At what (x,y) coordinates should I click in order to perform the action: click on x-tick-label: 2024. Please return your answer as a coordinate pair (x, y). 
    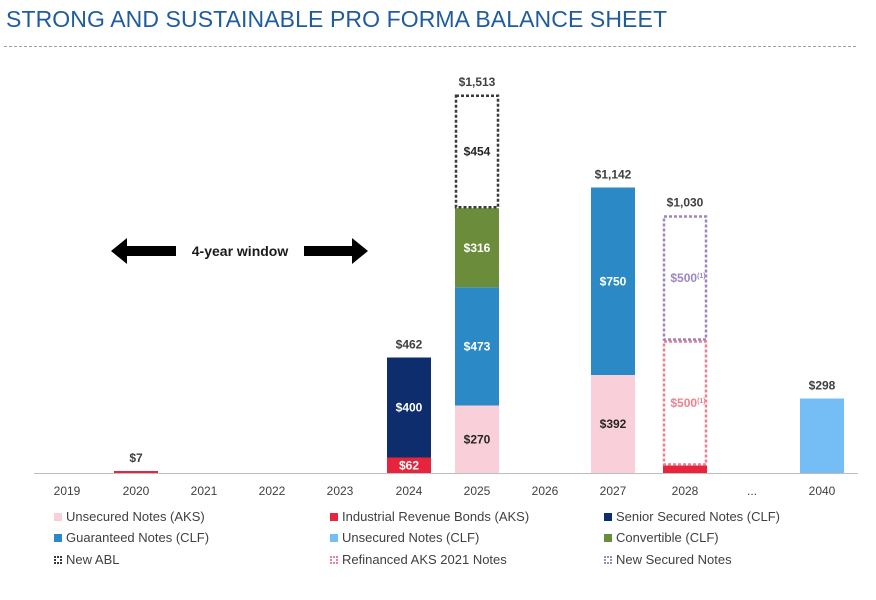
    Looking at the image, I should click on (409, 491).